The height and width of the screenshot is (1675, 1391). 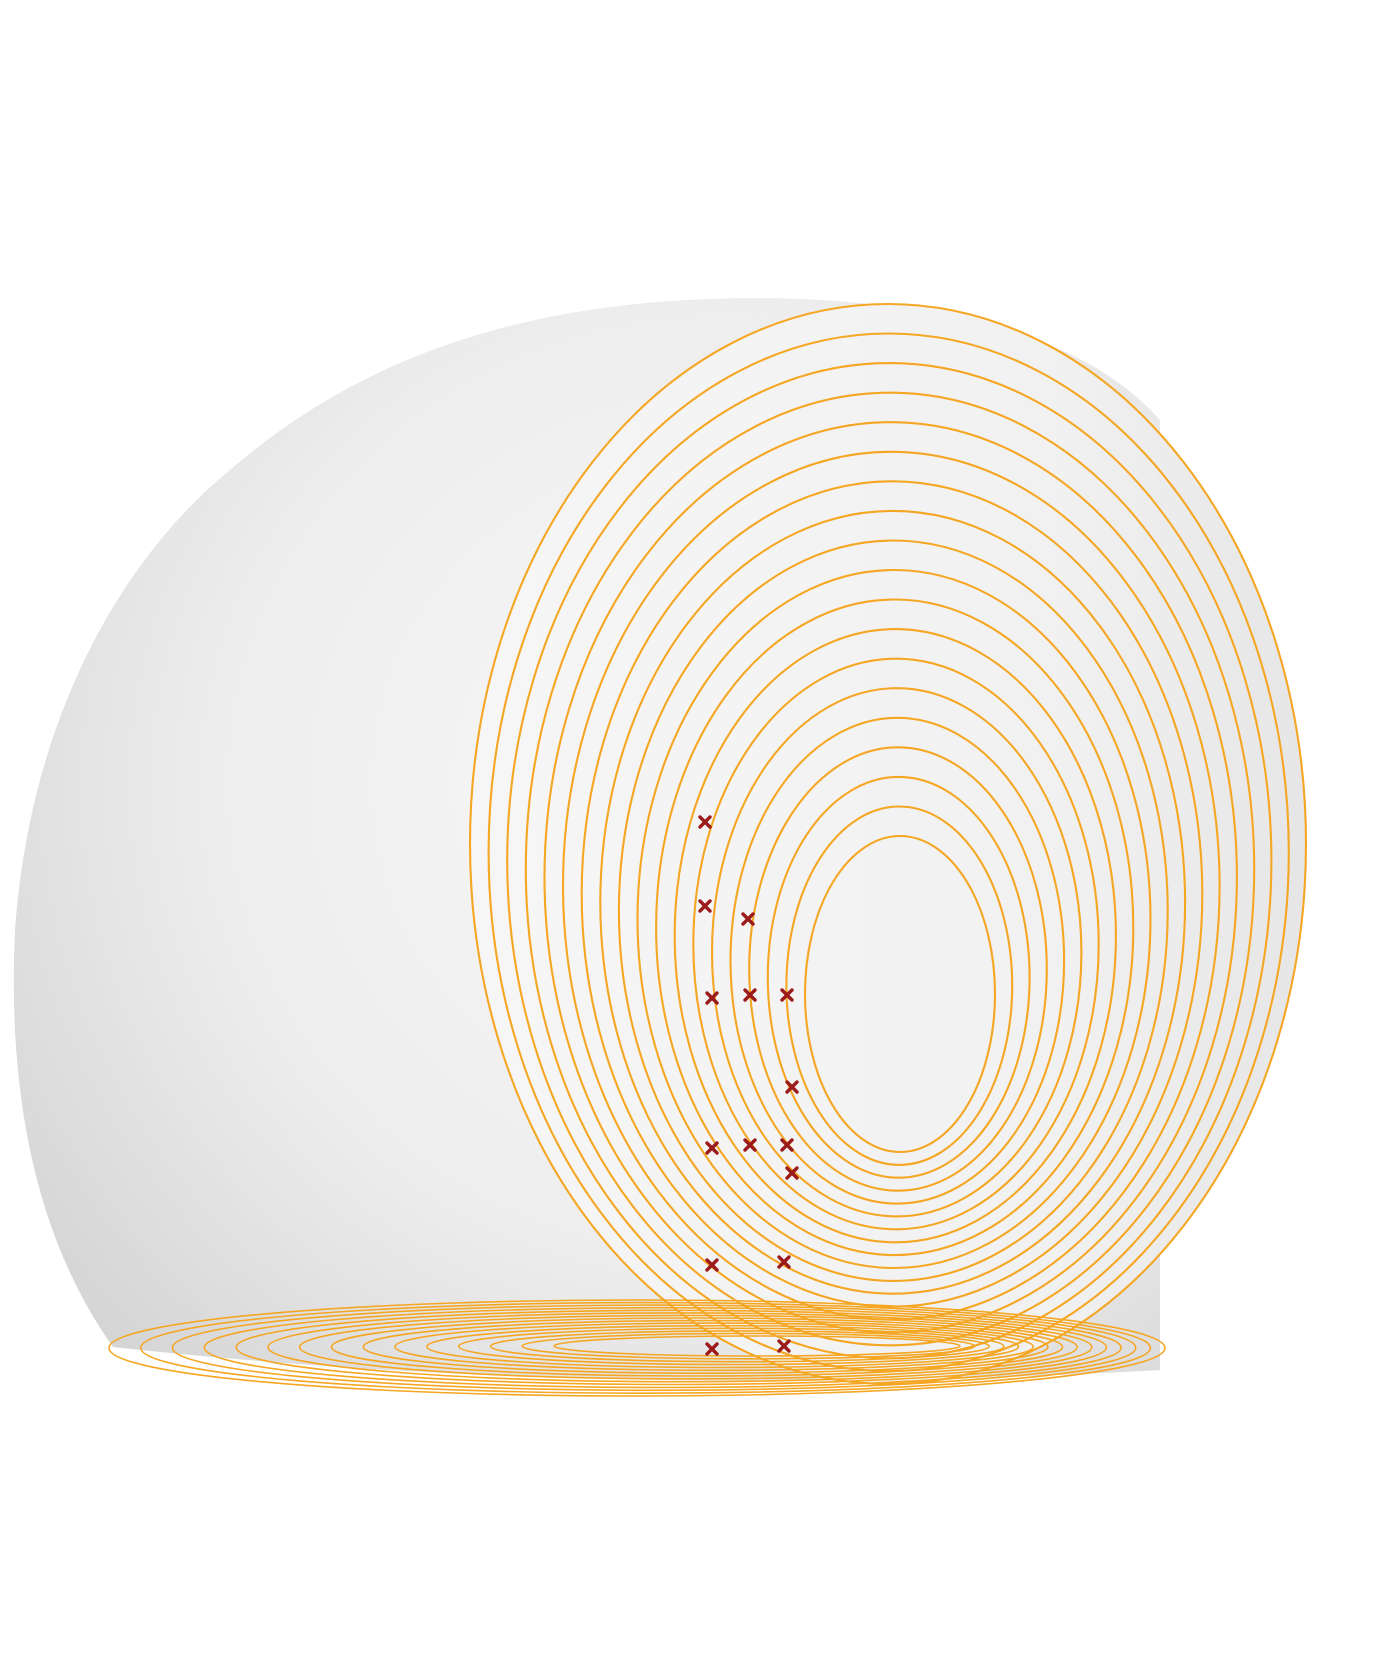 What do you see at coordinates (695, 1633) in the screenshot?
I see `reference-line-bottom` at bounding box center [695, 1633].